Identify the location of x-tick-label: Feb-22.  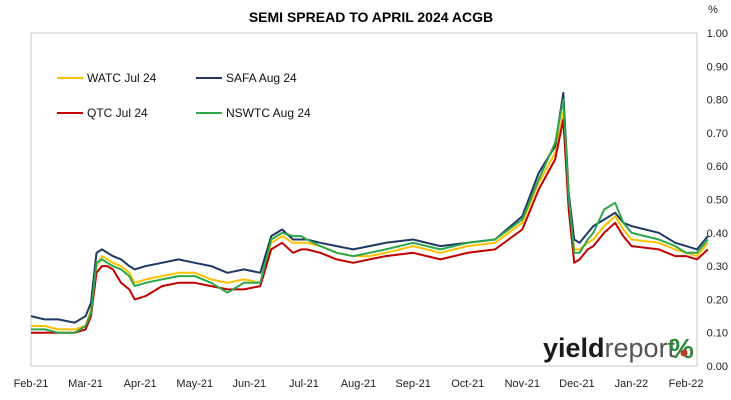
(686, 384).